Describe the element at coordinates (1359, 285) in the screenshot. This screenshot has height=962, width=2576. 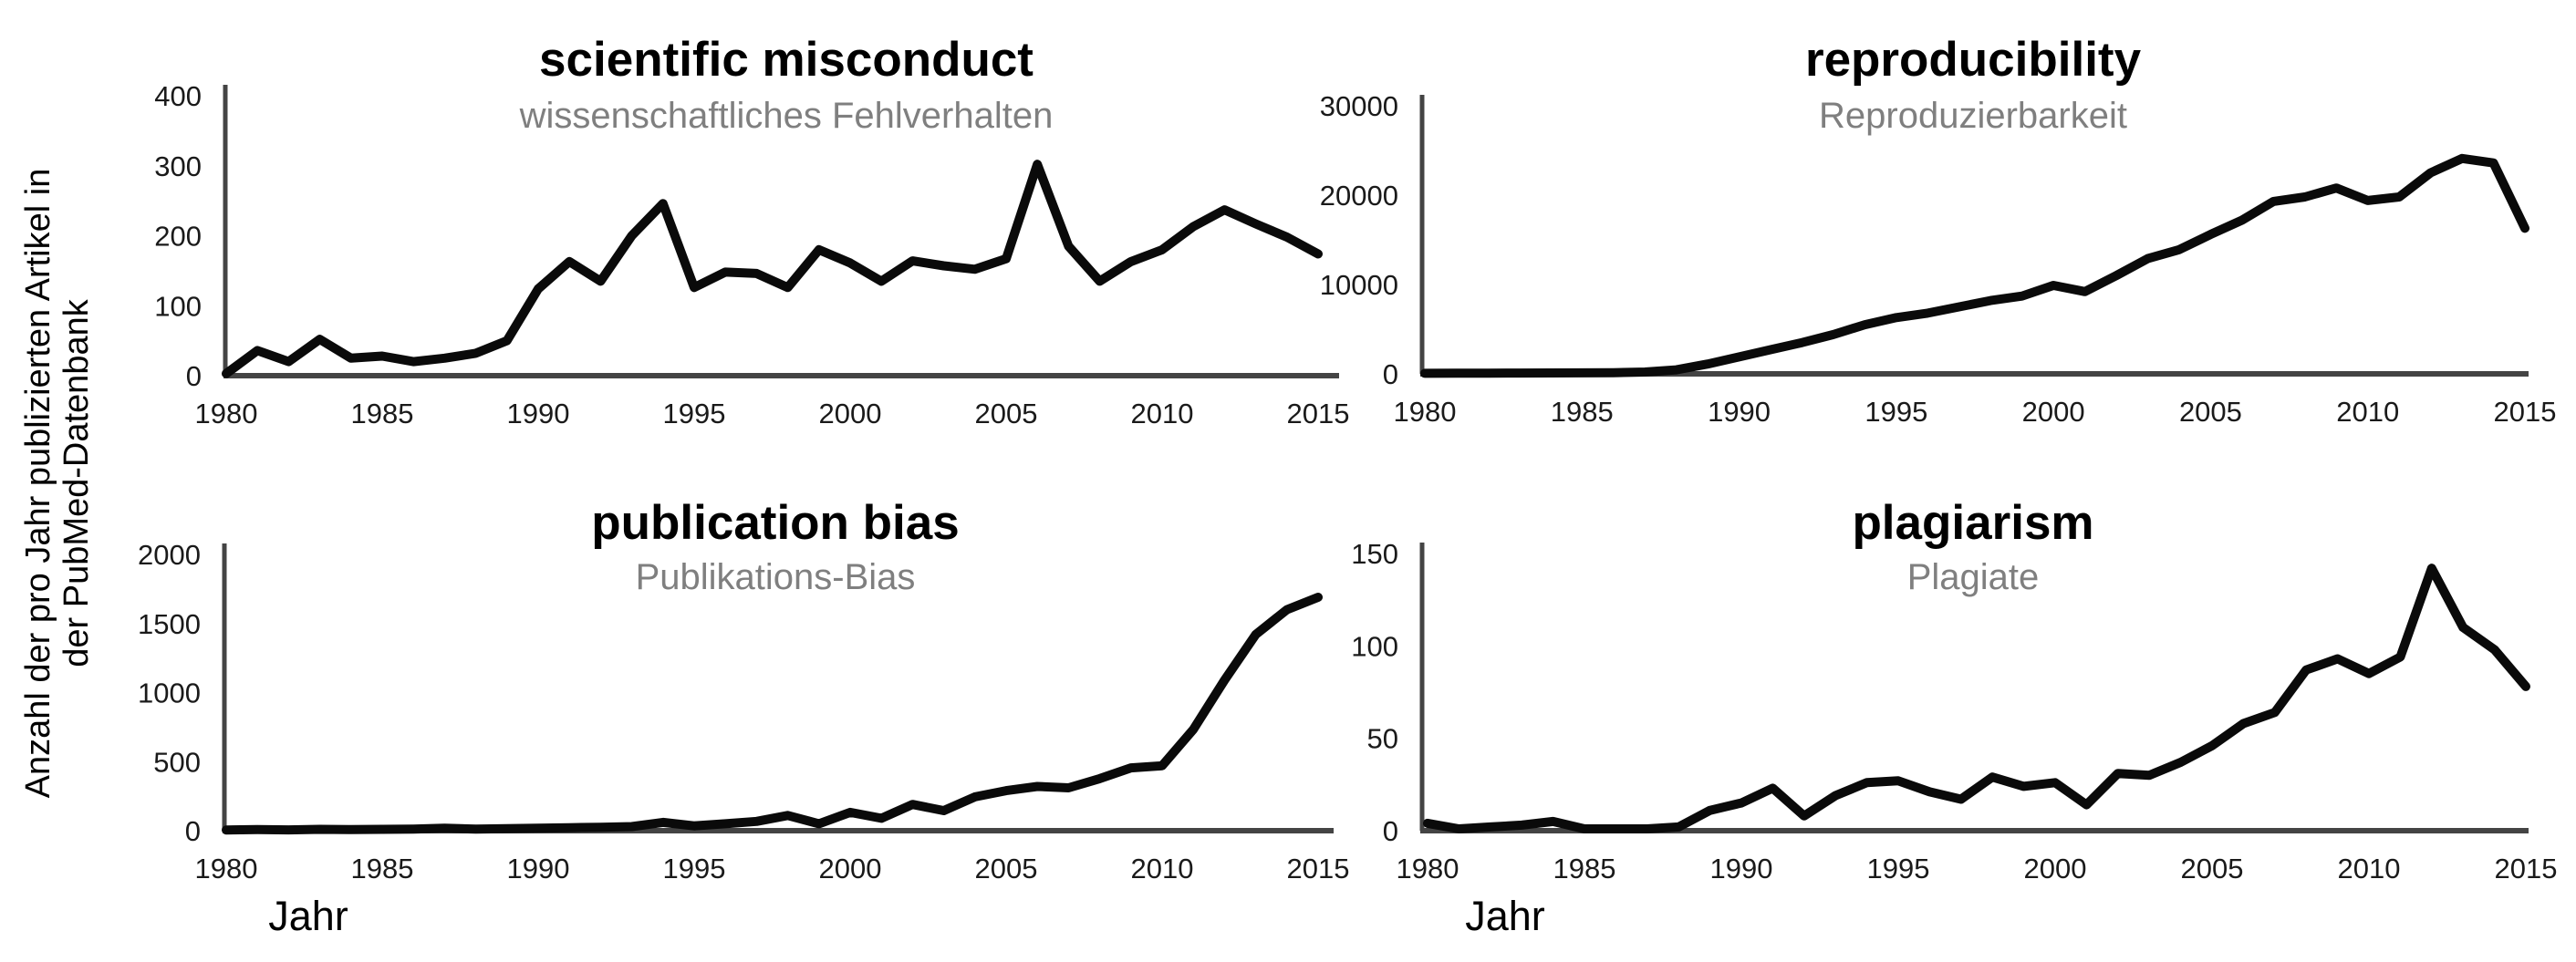
I see `y-tick-label: 10000` at that location.